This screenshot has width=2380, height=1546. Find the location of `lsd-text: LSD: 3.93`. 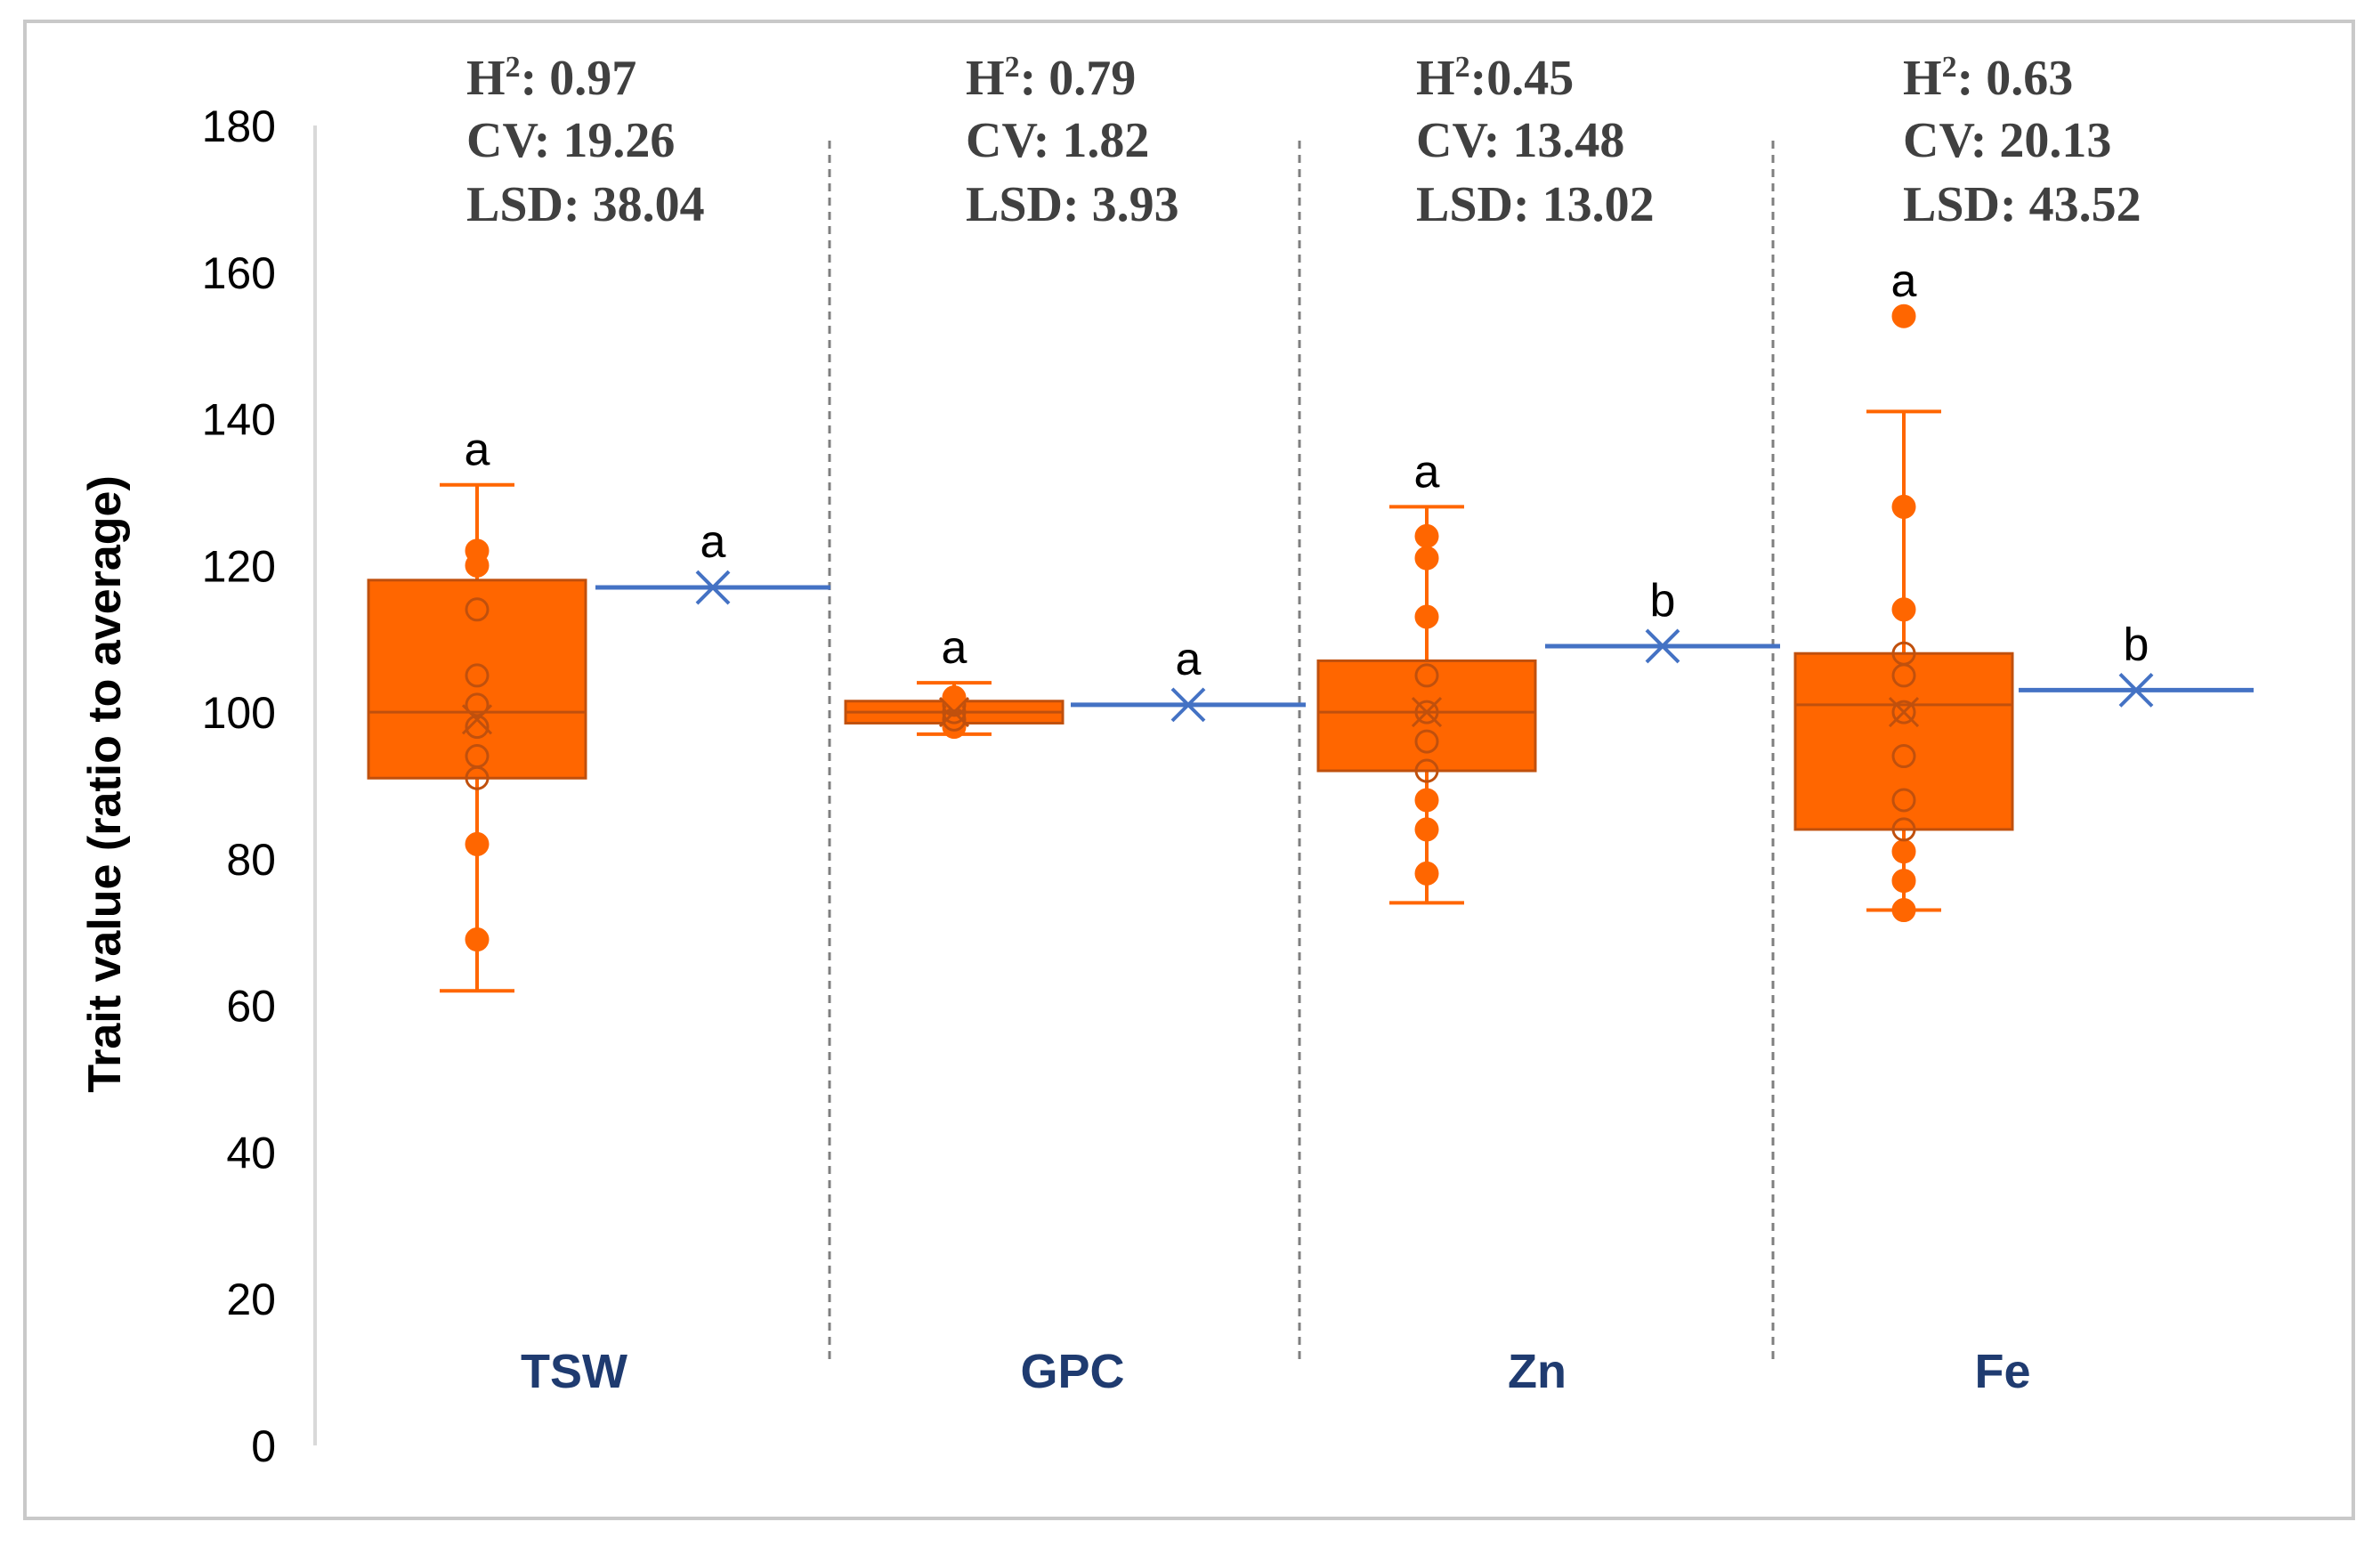

lsd-text: LSD: 3.93 is located at coordinates (1072, 205).